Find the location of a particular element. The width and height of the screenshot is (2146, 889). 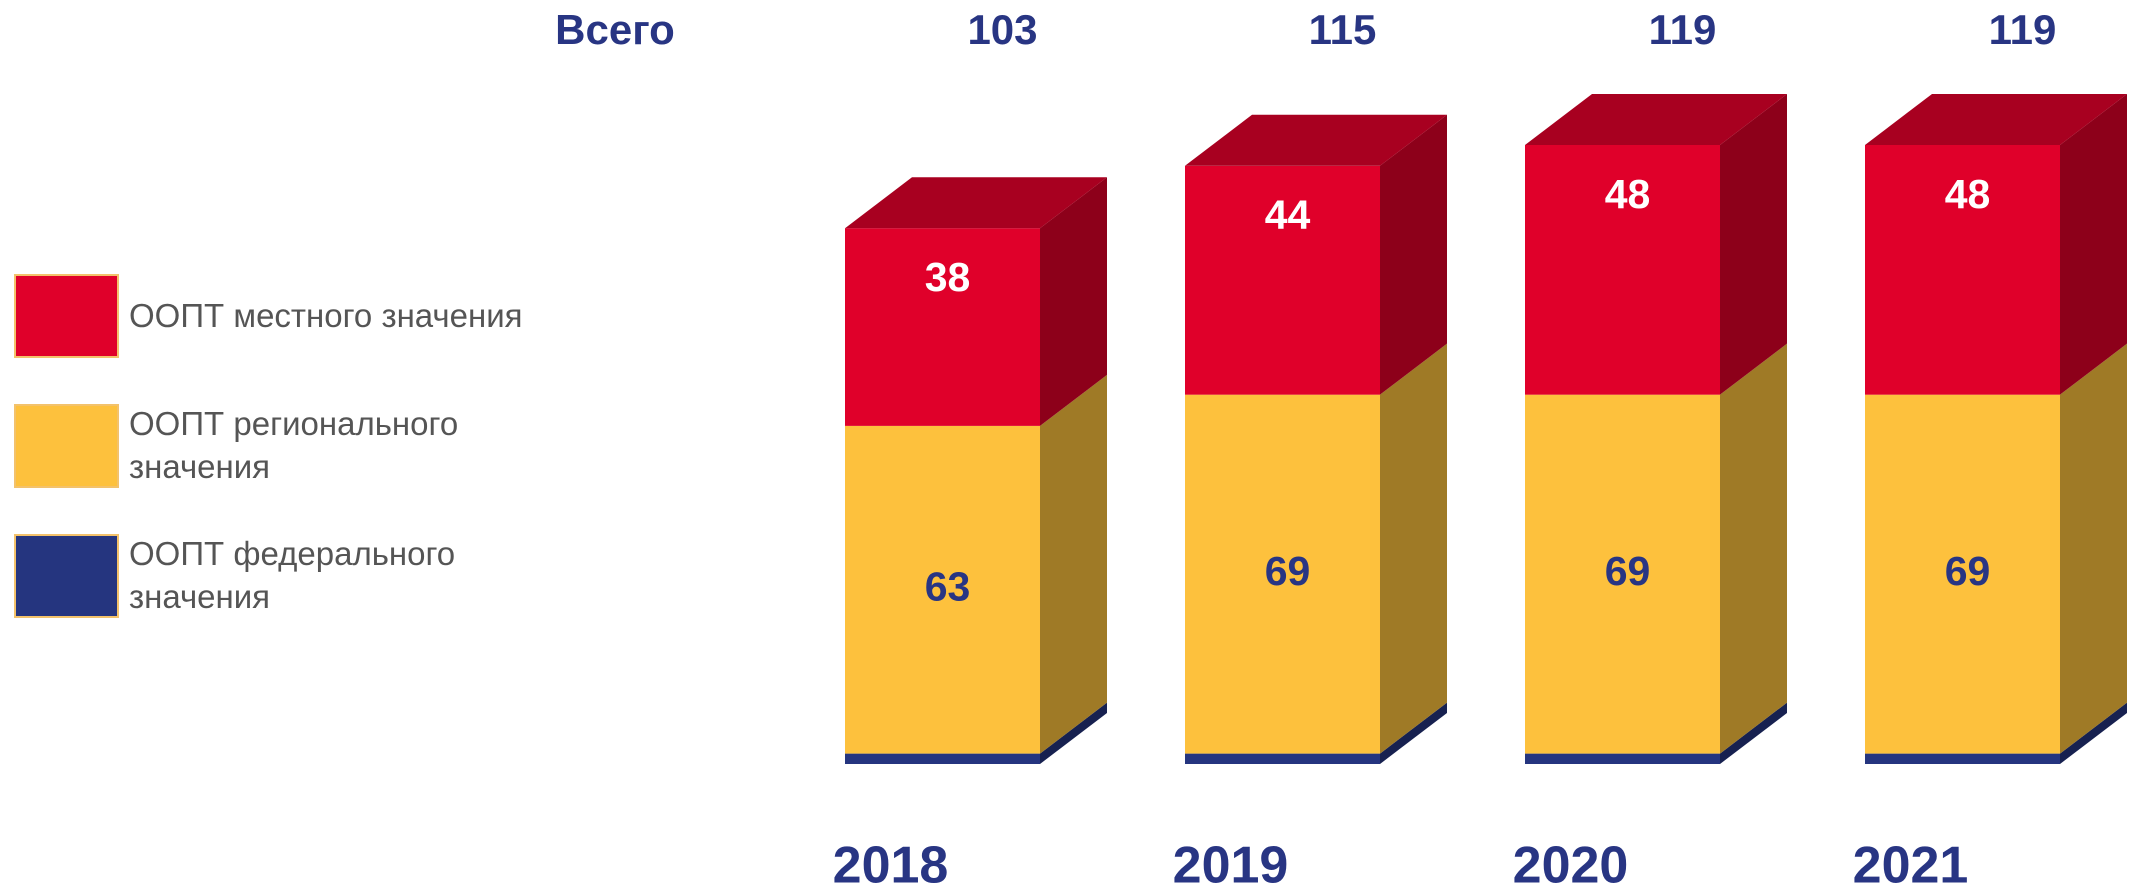

legend-item: ООПТ федерального значения is located at coordinates (269, 576).